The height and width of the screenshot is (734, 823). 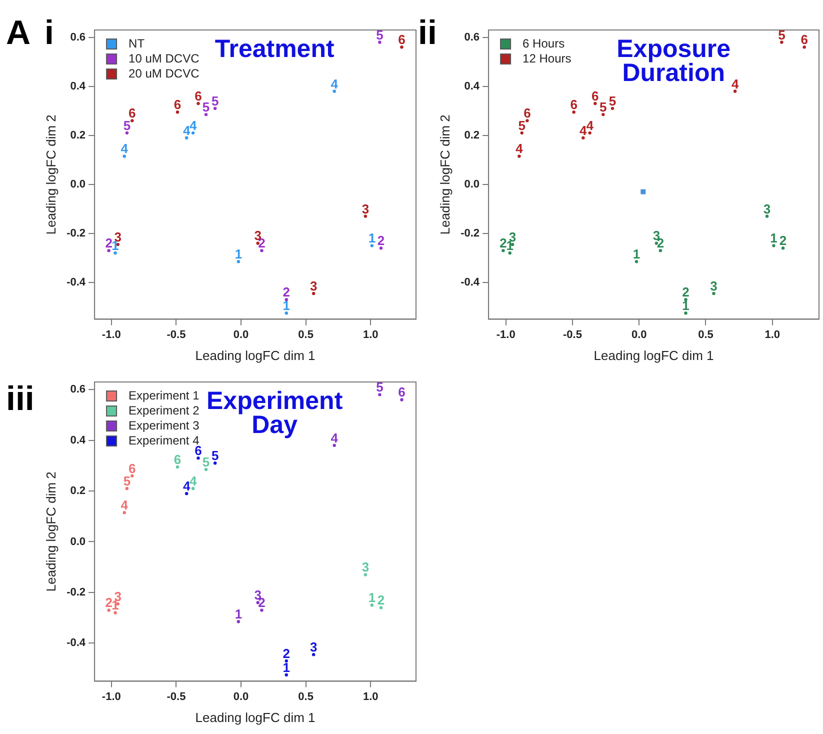 What do you see at coordinates (176, 696) in the screenshot?
I see `x-tick-label: -0.5` at bounding box center [176, 696].